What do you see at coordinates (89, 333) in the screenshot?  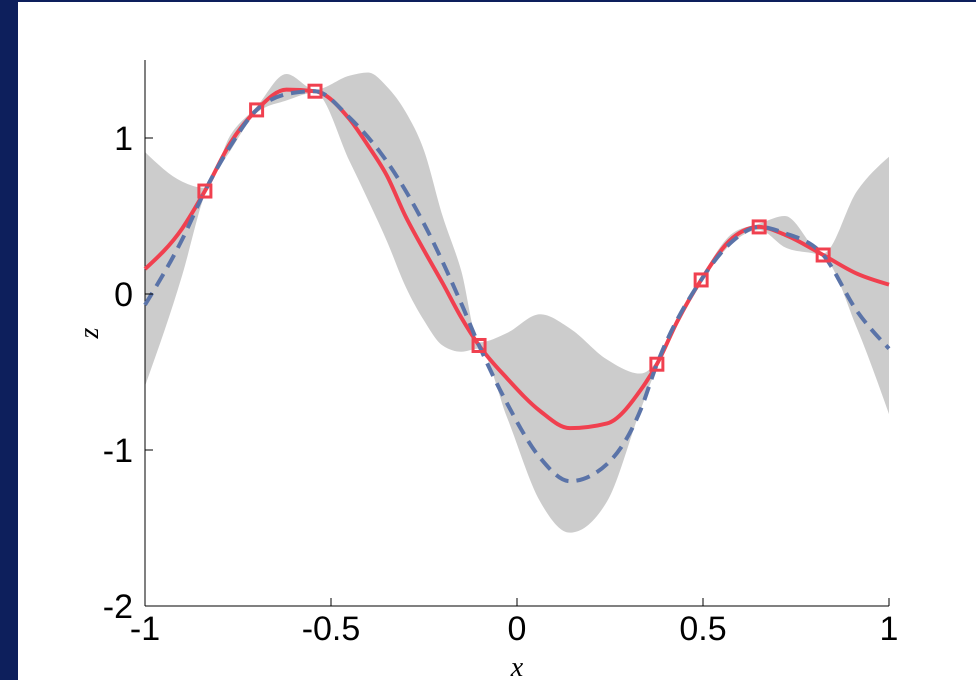 I see `y-axis-title: z` at bounding box center [89, 333].